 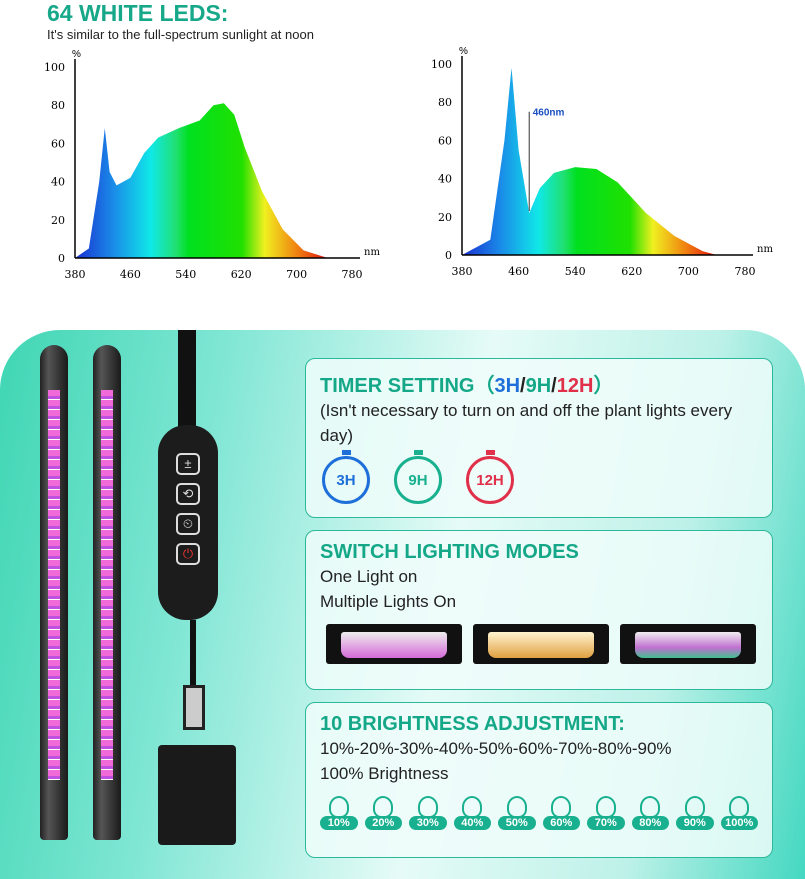 I want to click on bulb-icon: 80%, so click(x=650, y=810).